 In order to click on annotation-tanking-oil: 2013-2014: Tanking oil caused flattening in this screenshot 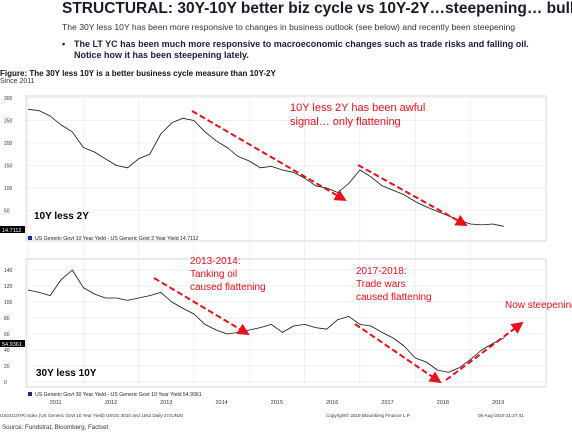, I will do `click(228, 274)`.